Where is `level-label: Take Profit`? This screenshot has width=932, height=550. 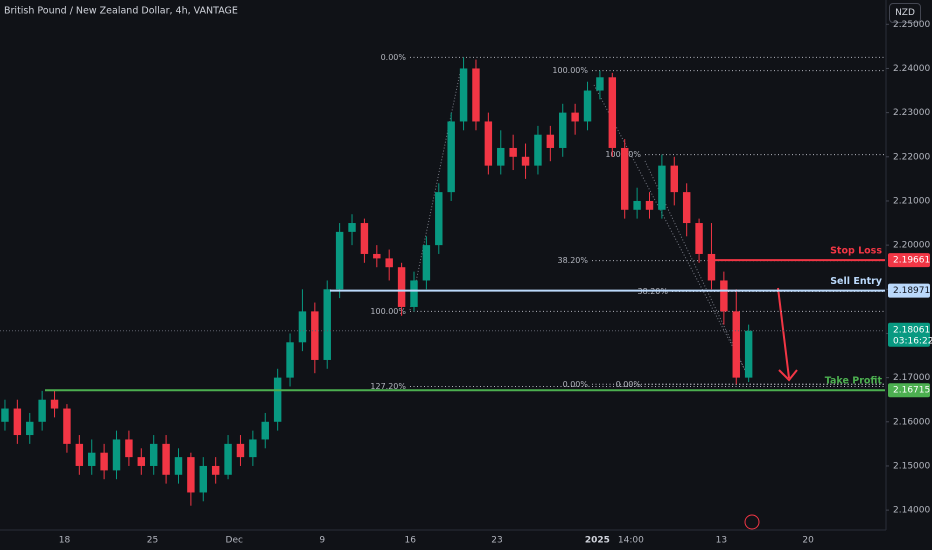
level-label: Take Profit is located at coordinates (854, 381).